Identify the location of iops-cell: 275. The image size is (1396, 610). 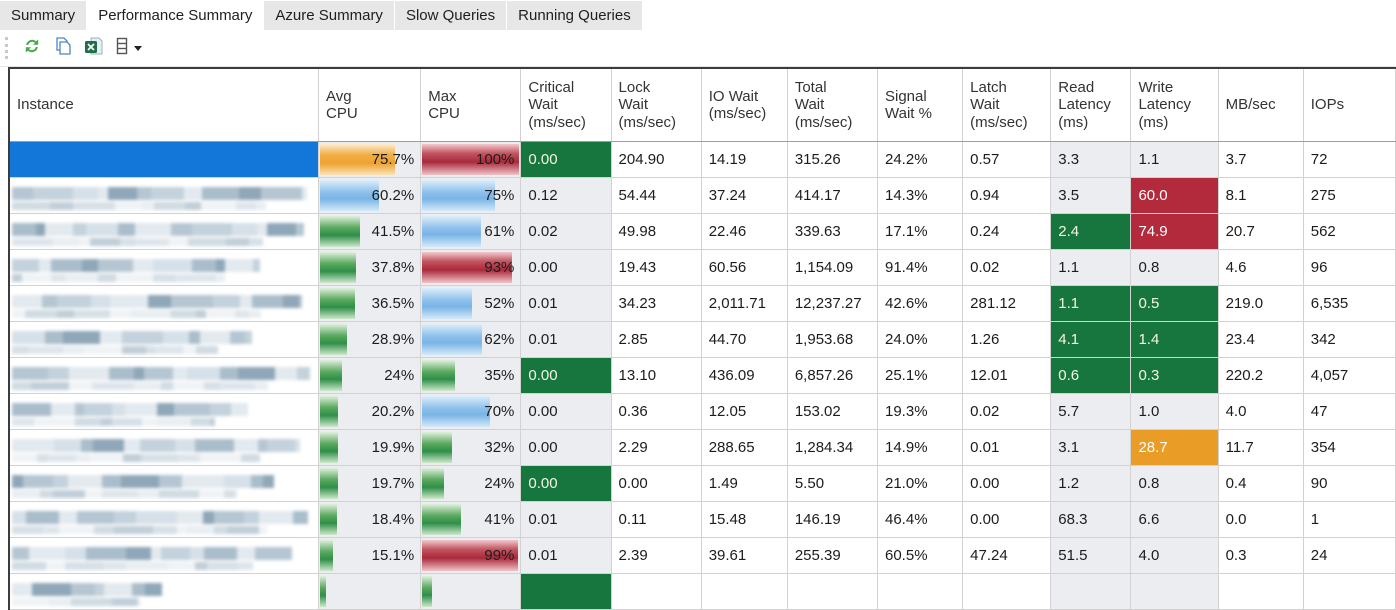
(1349, 195).